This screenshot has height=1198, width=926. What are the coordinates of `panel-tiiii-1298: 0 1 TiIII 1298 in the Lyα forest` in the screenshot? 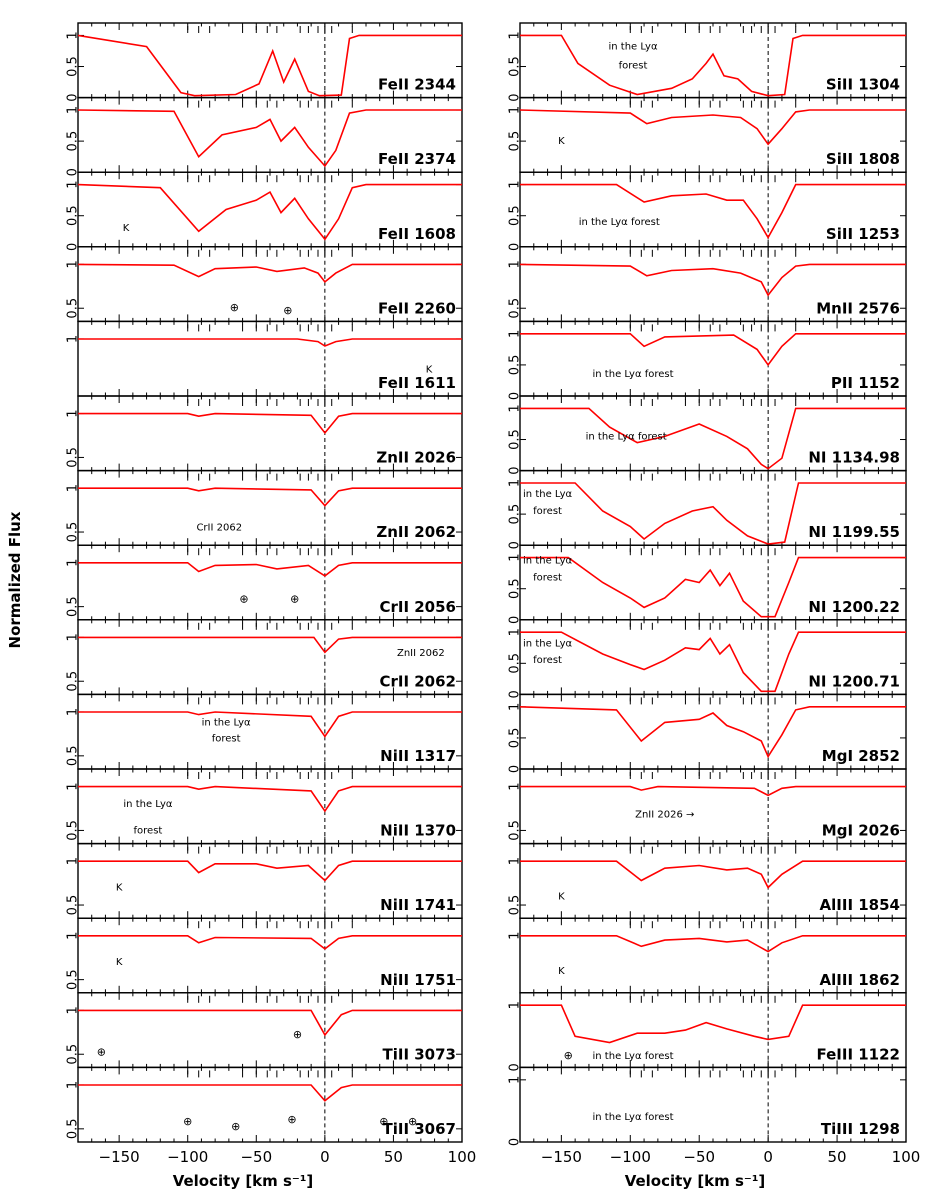 It's located at (707, 1106).